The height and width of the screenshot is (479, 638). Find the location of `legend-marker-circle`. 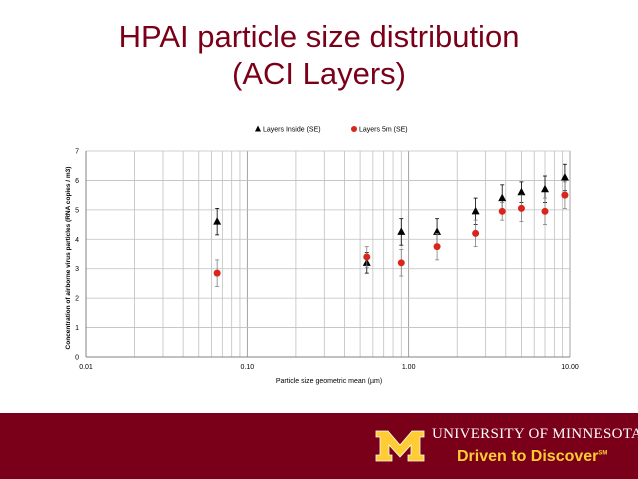

legend-marker-circle is located at coordinates (354, 129).